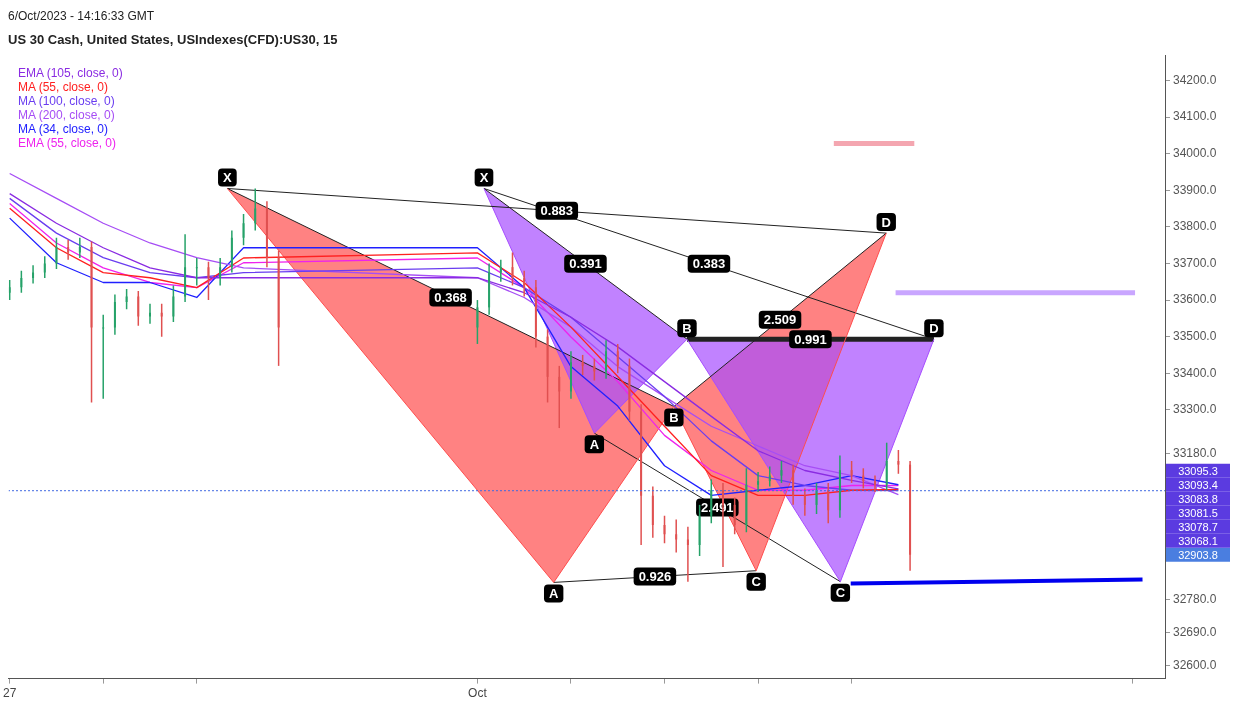 Image resolution: width=1234 pixels, height=708 pixels. Describe the element at coordinates (1195, 665) in the screenshot. I see `y-tick-label: 32600.0` at that location.